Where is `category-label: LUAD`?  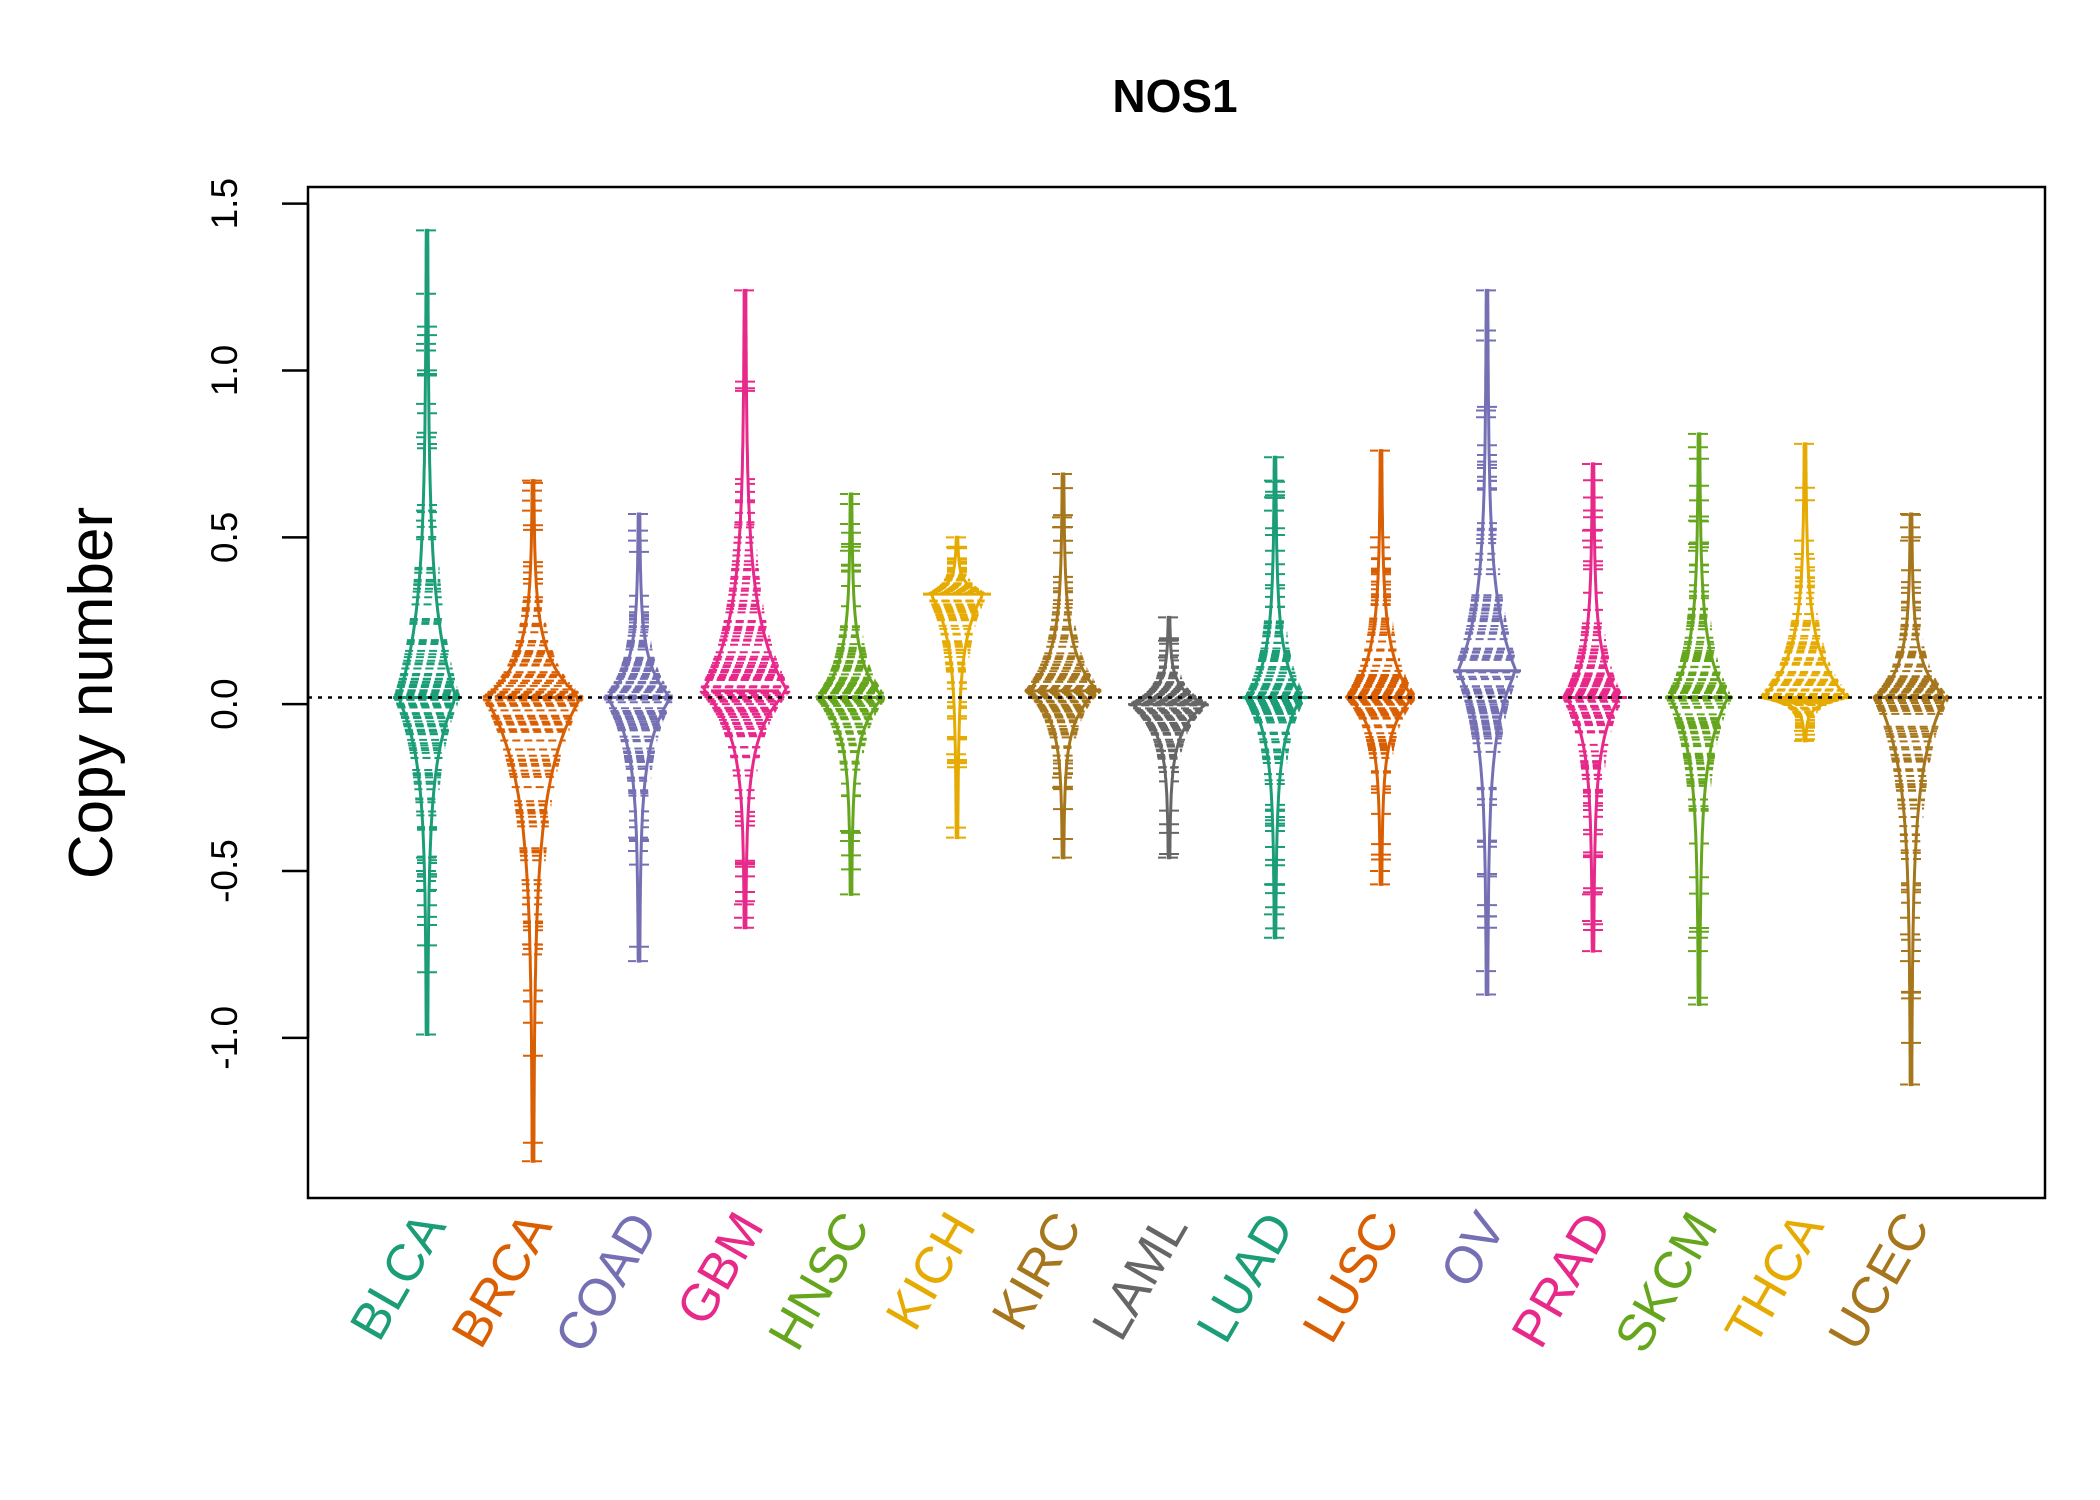 category-label: LUAD is located at coordinates (1246, 1277).